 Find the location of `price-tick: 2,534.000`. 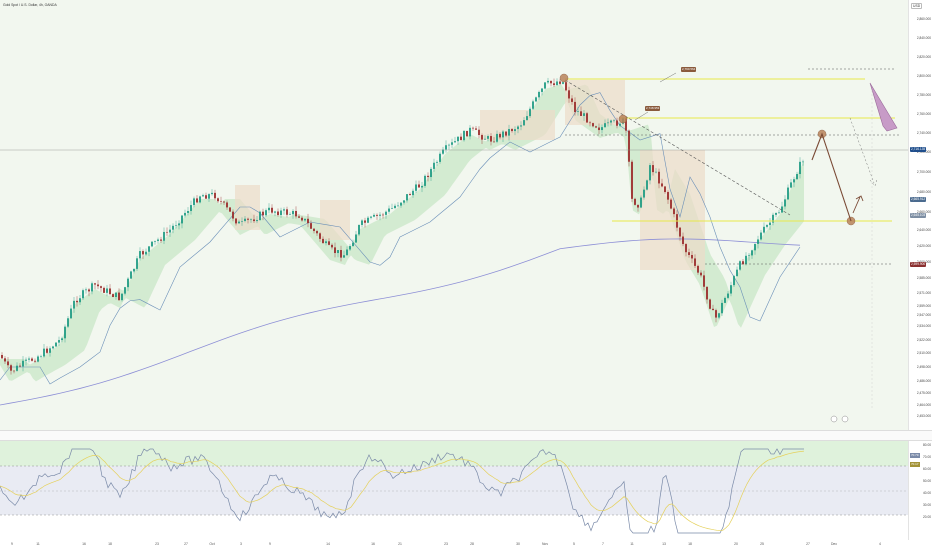

price-tick: 2,534.000 is located at coordinates (923, 326).